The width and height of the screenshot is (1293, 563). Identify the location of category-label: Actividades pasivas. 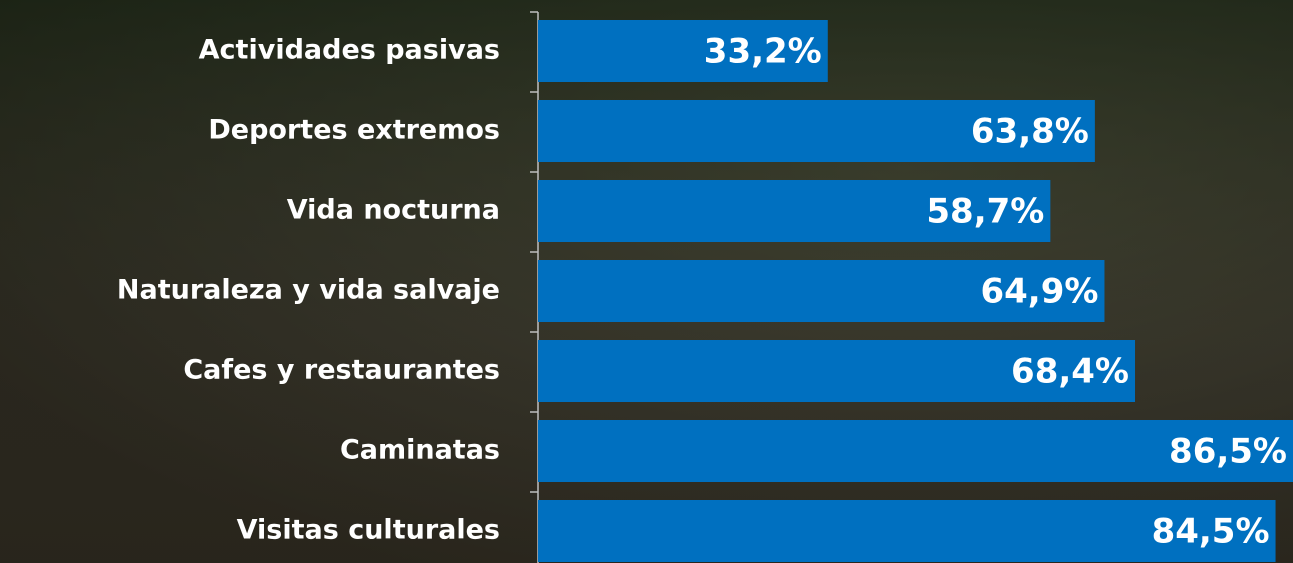
(349, 50).